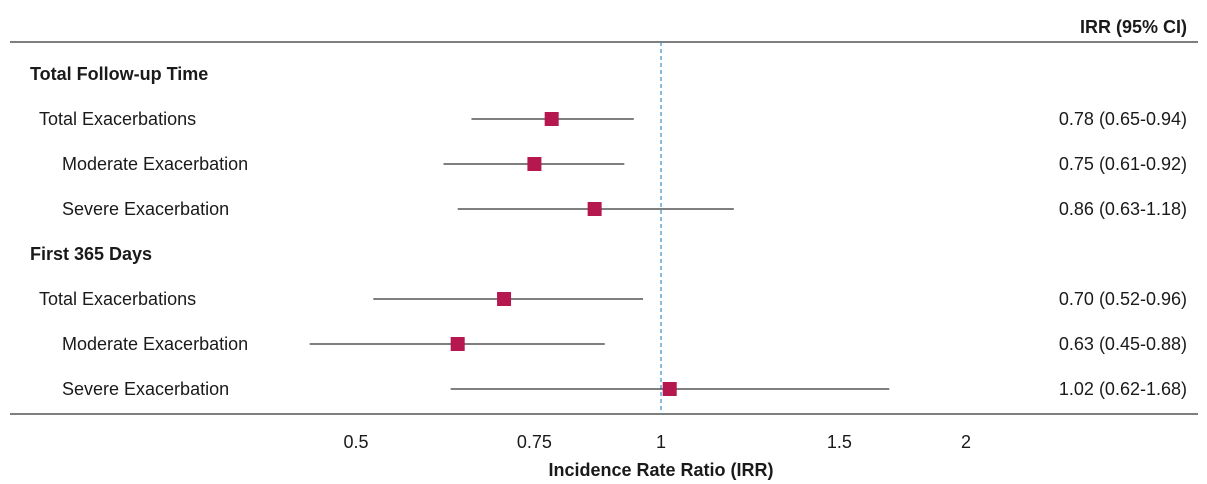 The image size is (1207, 484). Describe the element at coordinates (1123, 164) in the screenshot. I see `irr-ci-value: 0.75 (0.61-0.92)` at that location.